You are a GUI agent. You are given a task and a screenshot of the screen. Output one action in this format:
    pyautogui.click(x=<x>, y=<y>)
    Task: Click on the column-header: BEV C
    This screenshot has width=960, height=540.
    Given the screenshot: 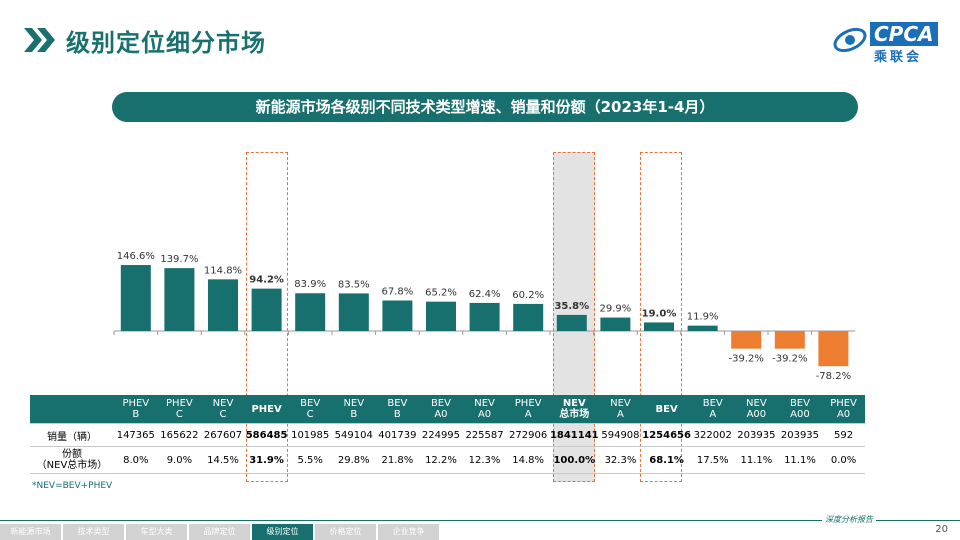 What is the action you would take?
    pyautogui.click(x=310, y=409)
    